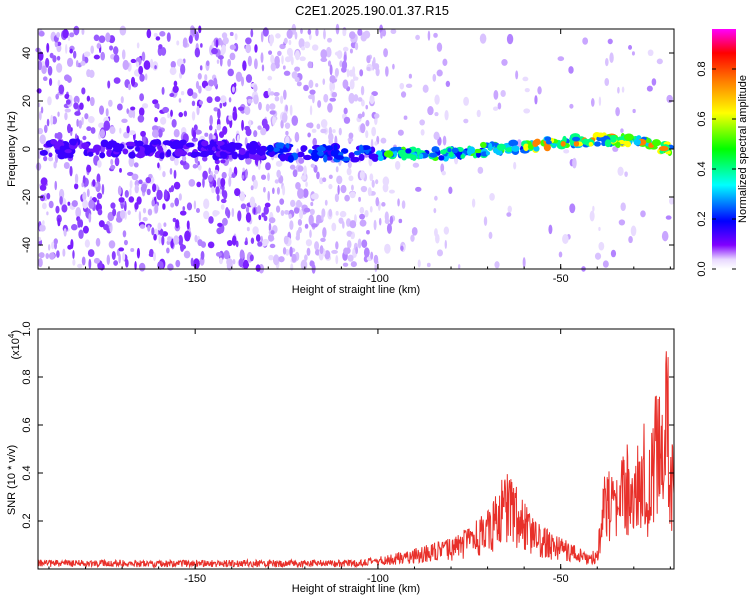  What do you see at coordinates (356, 147) in the screenshot?
I see `spectral-ridge` at bounding box center [356, 147].